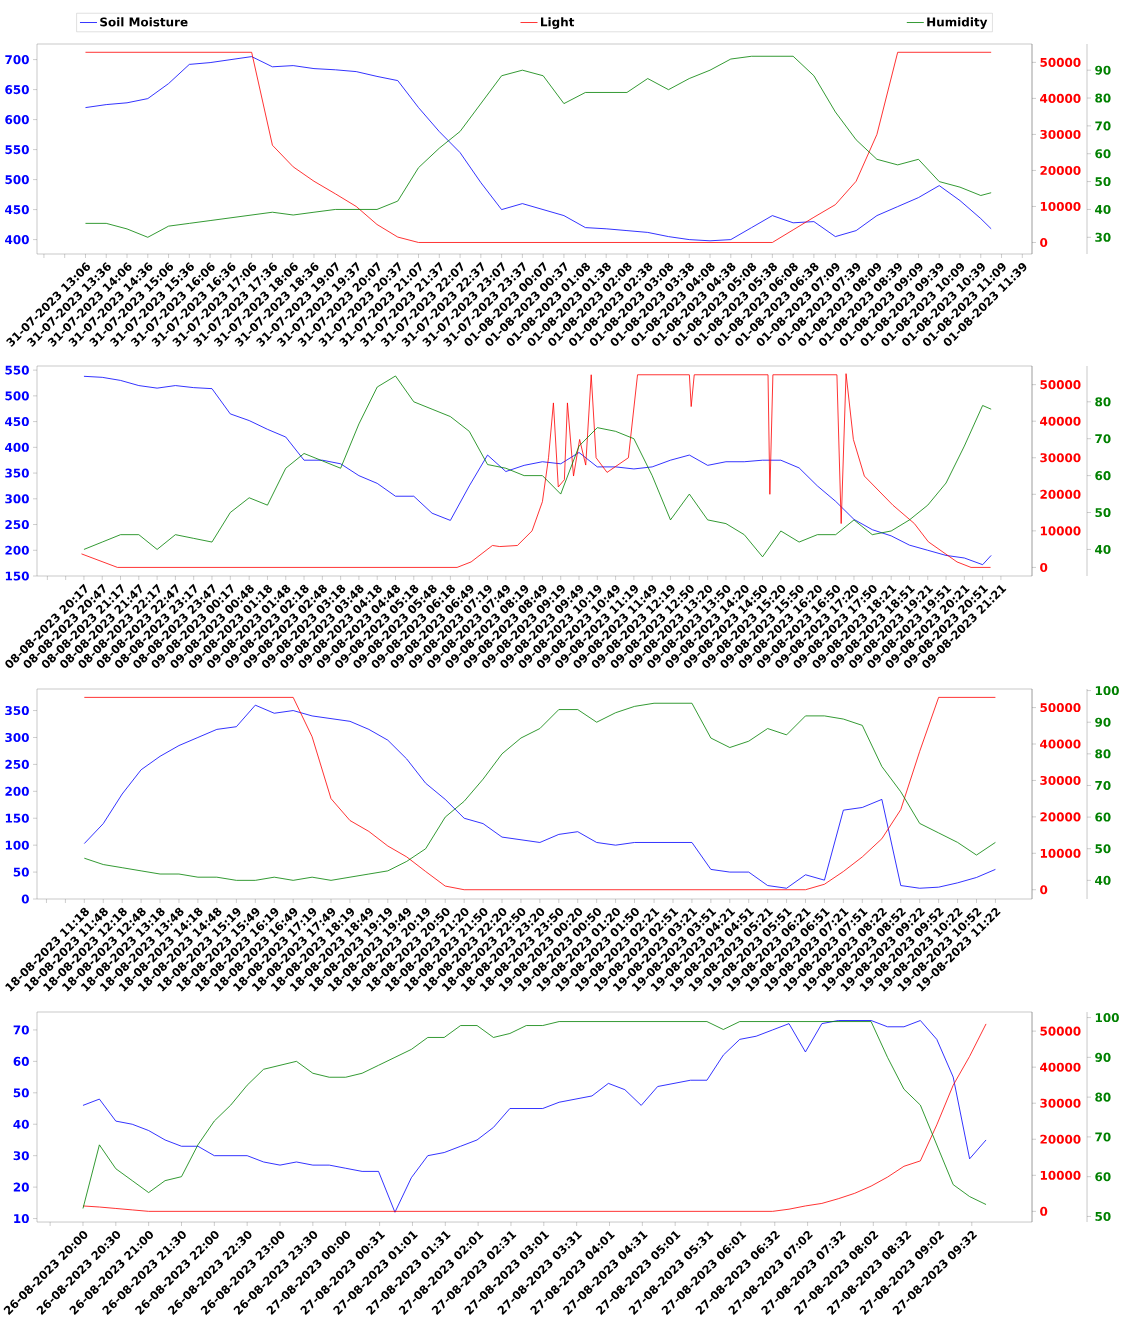 The image size is (1136, 1320). I want to click on y-tick-label: 70, so click(21, 1030).